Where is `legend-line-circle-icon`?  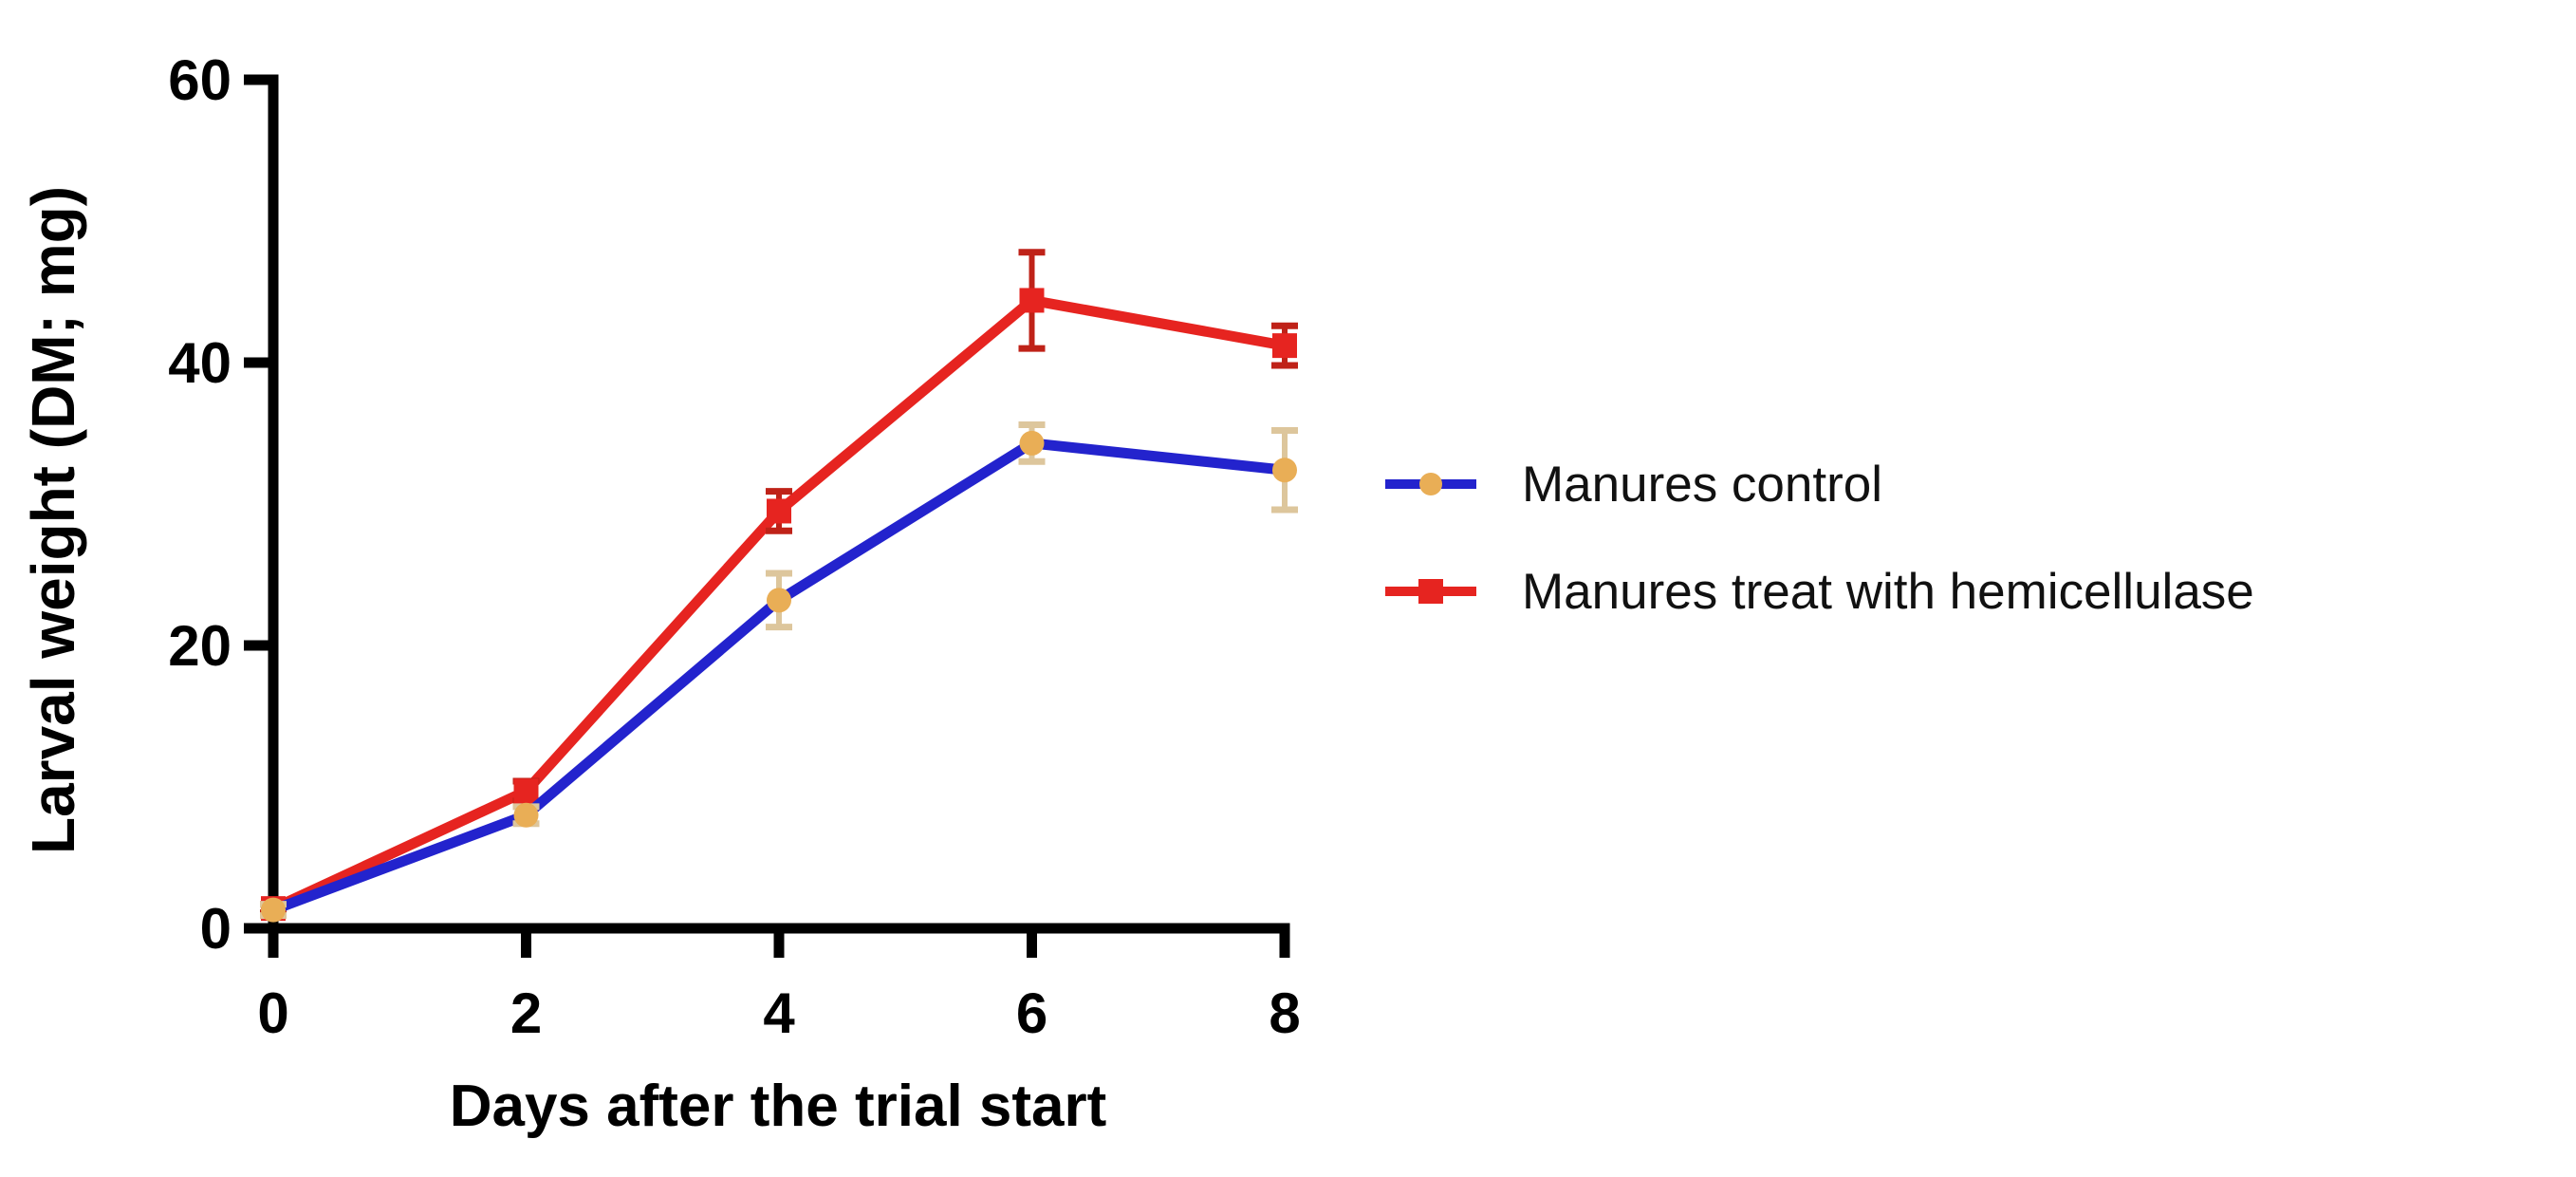
legend-line-circle-icon is located at coordinates (1430, 484).